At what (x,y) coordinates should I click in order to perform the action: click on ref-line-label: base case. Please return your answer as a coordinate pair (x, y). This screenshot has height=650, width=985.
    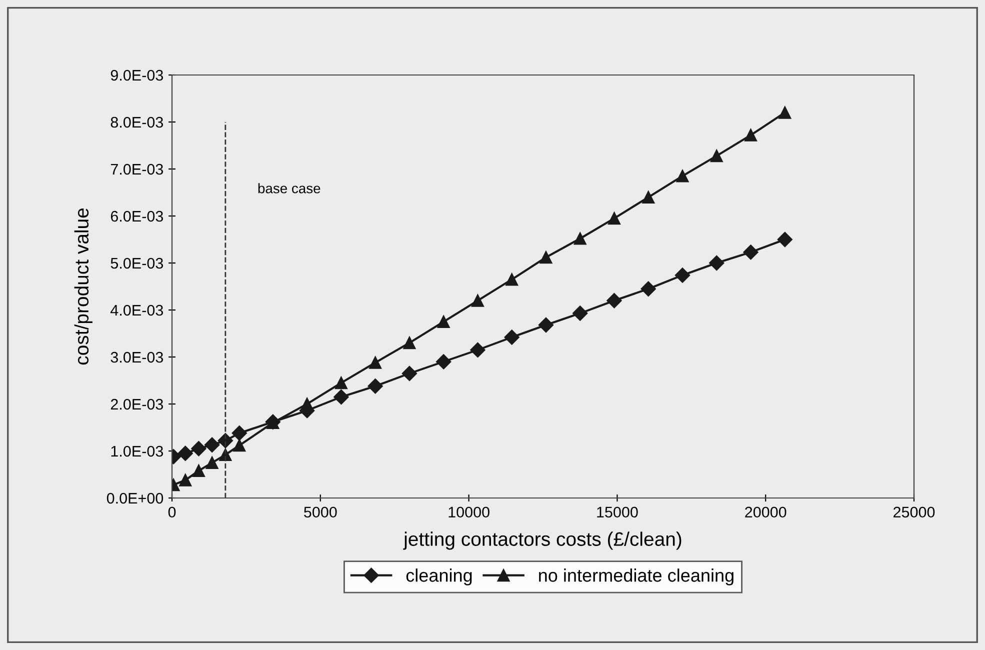
    Looking at the image, I should click on (289, 188).